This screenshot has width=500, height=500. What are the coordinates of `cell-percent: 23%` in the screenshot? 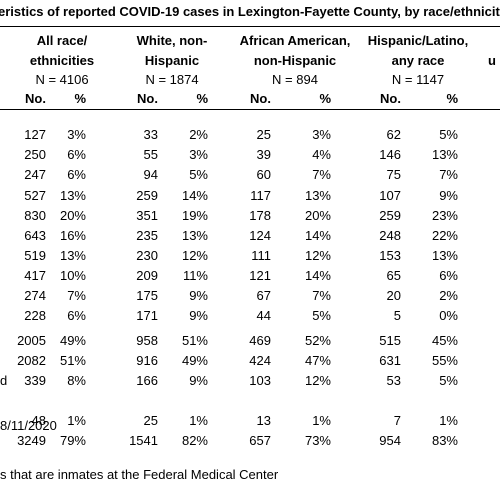 It's located at (444, 215).